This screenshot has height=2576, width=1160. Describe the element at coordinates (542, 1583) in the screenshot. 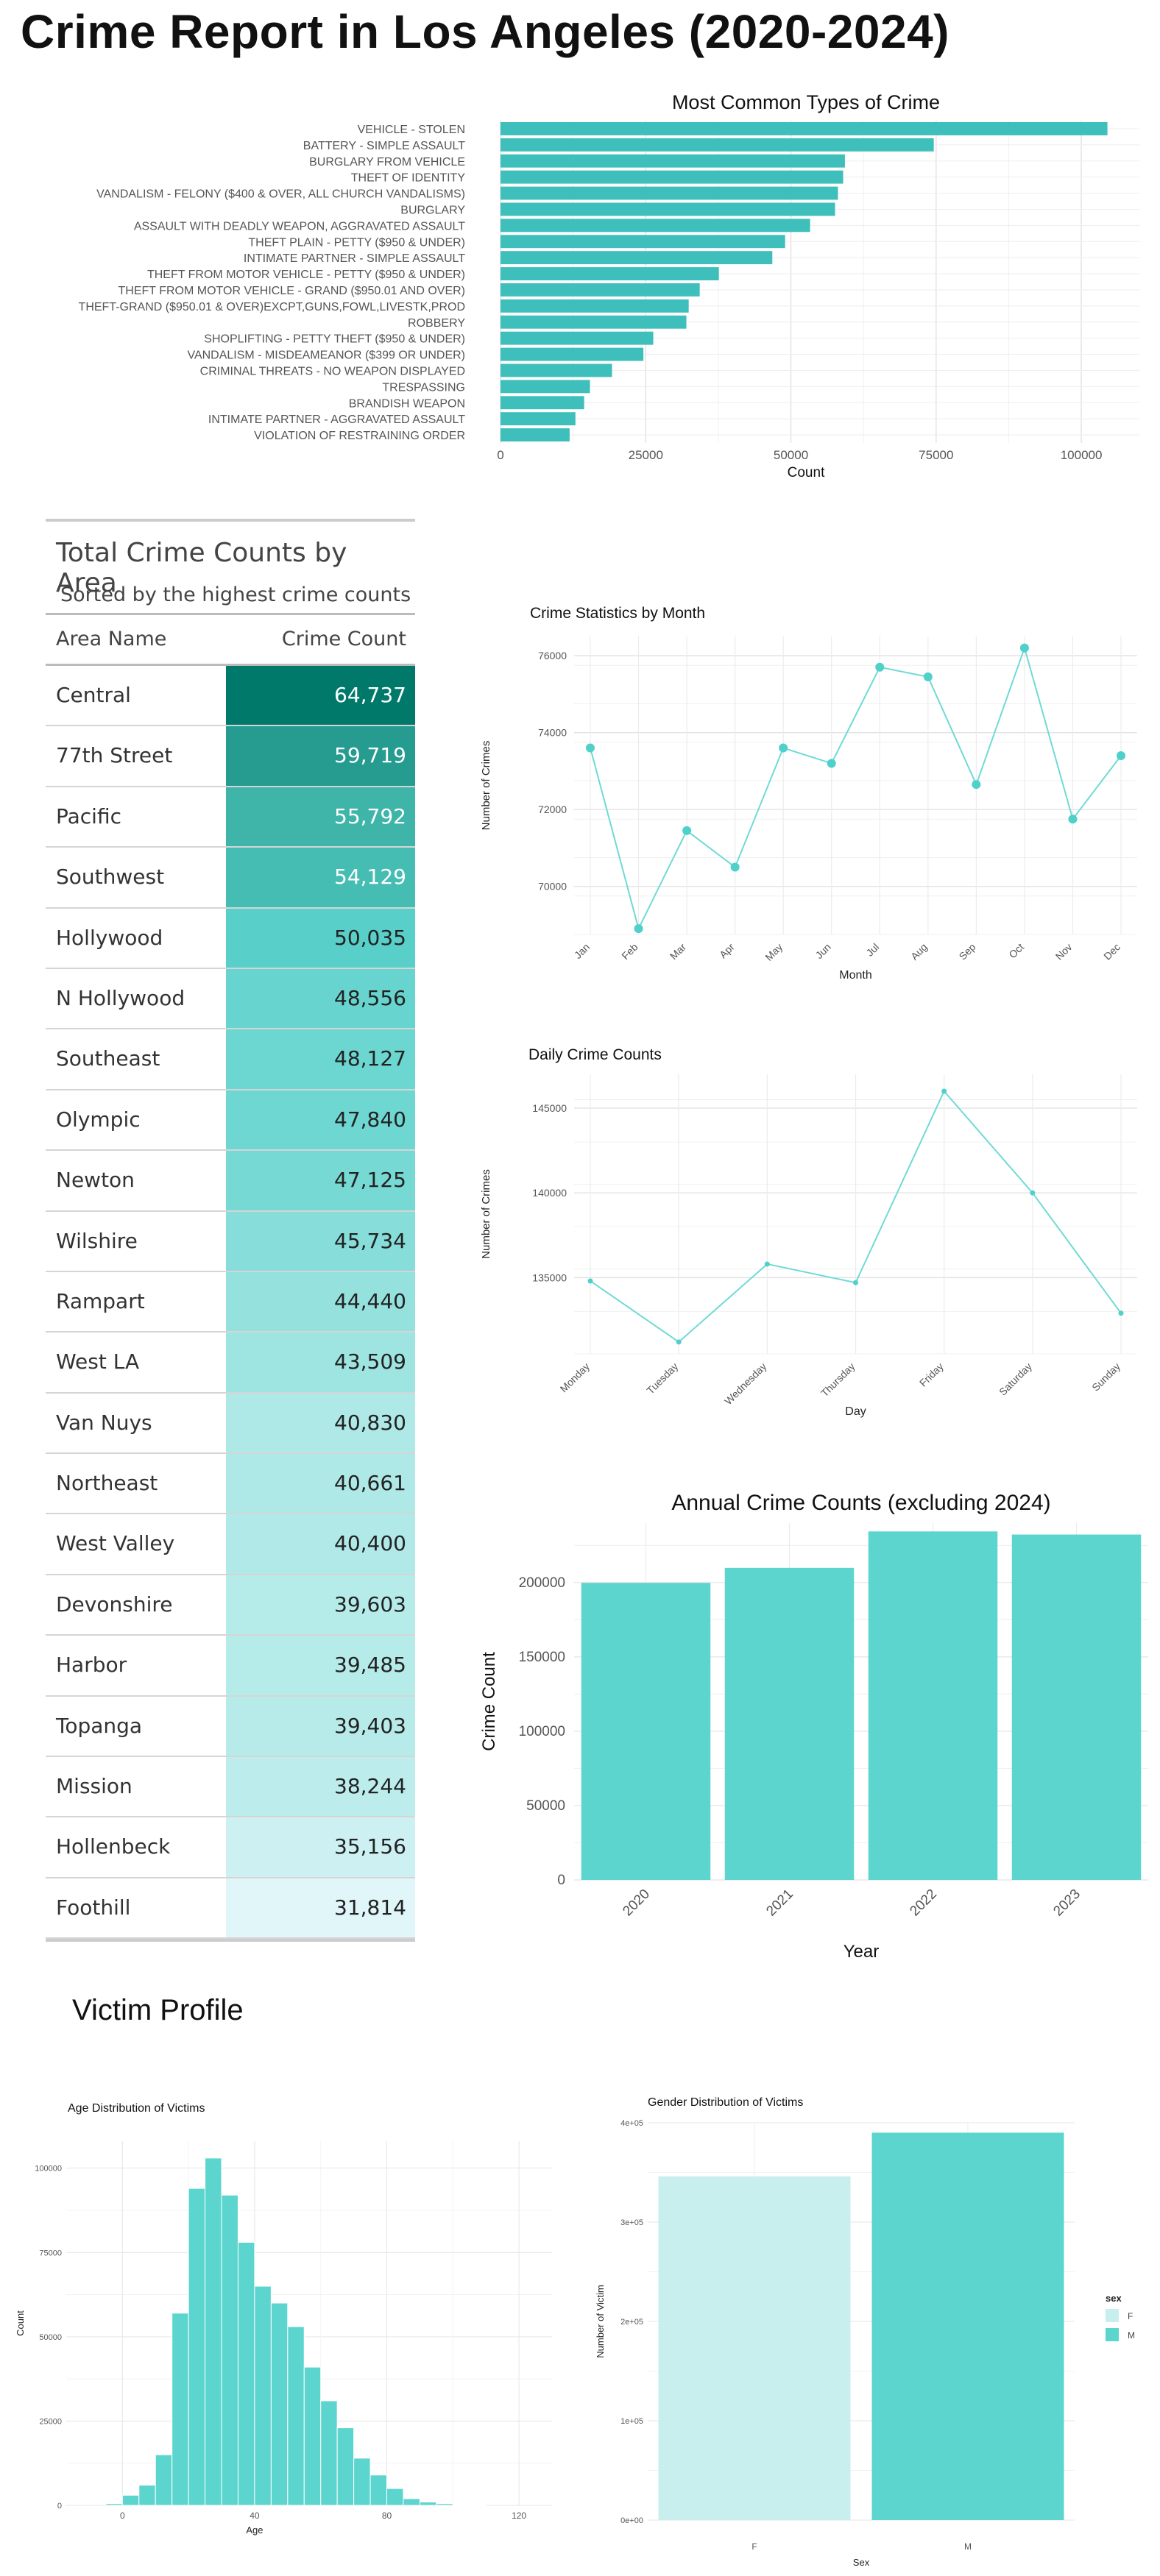

I see `y-tick-label: 200000` at that location.